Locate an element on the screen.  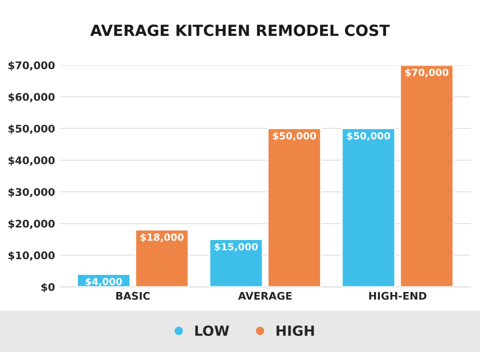
y-tick-label: $0 is located at coordinates (48, 287).